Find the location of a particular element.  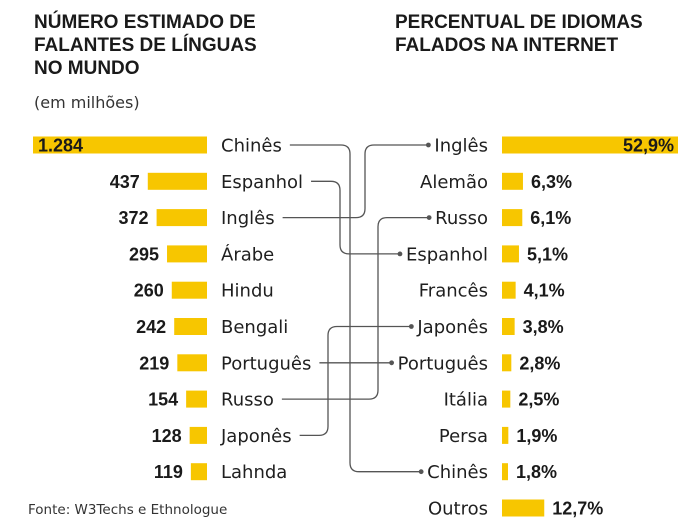

speakers-label-bengali: Bengali is located at coordinates (254, 327).